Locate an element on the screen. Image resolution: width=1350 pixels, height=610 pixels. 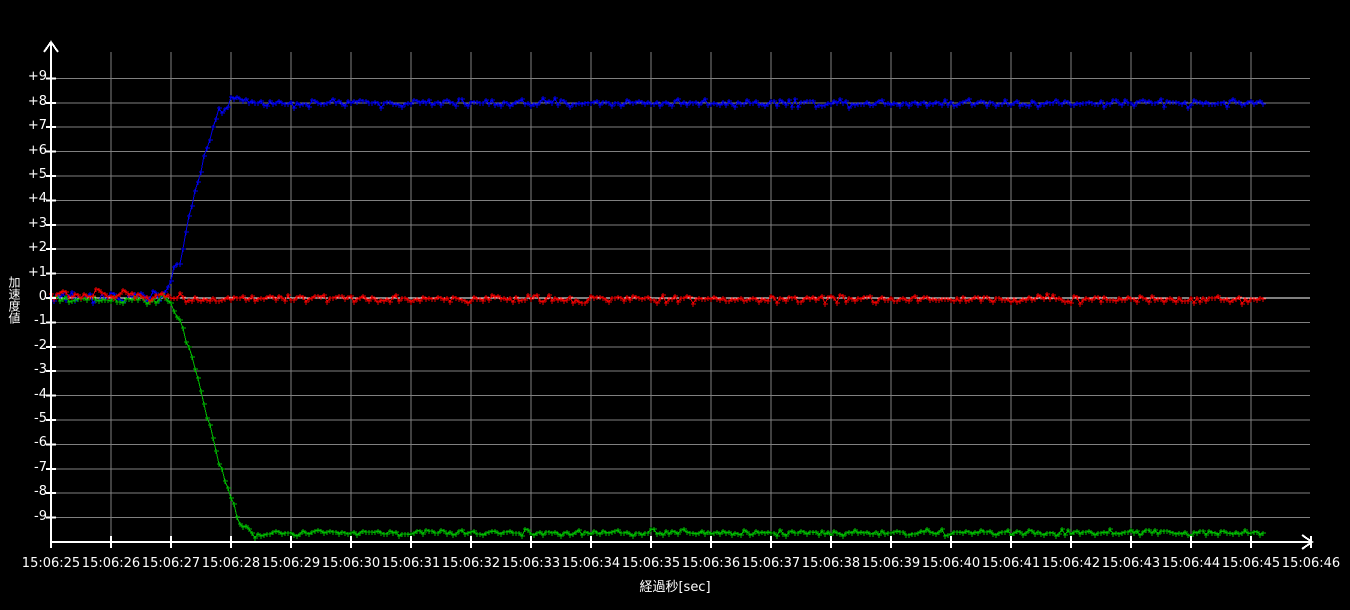
x-axis-tick-label: 15:06:42 is located at coordinates (1071, 563).